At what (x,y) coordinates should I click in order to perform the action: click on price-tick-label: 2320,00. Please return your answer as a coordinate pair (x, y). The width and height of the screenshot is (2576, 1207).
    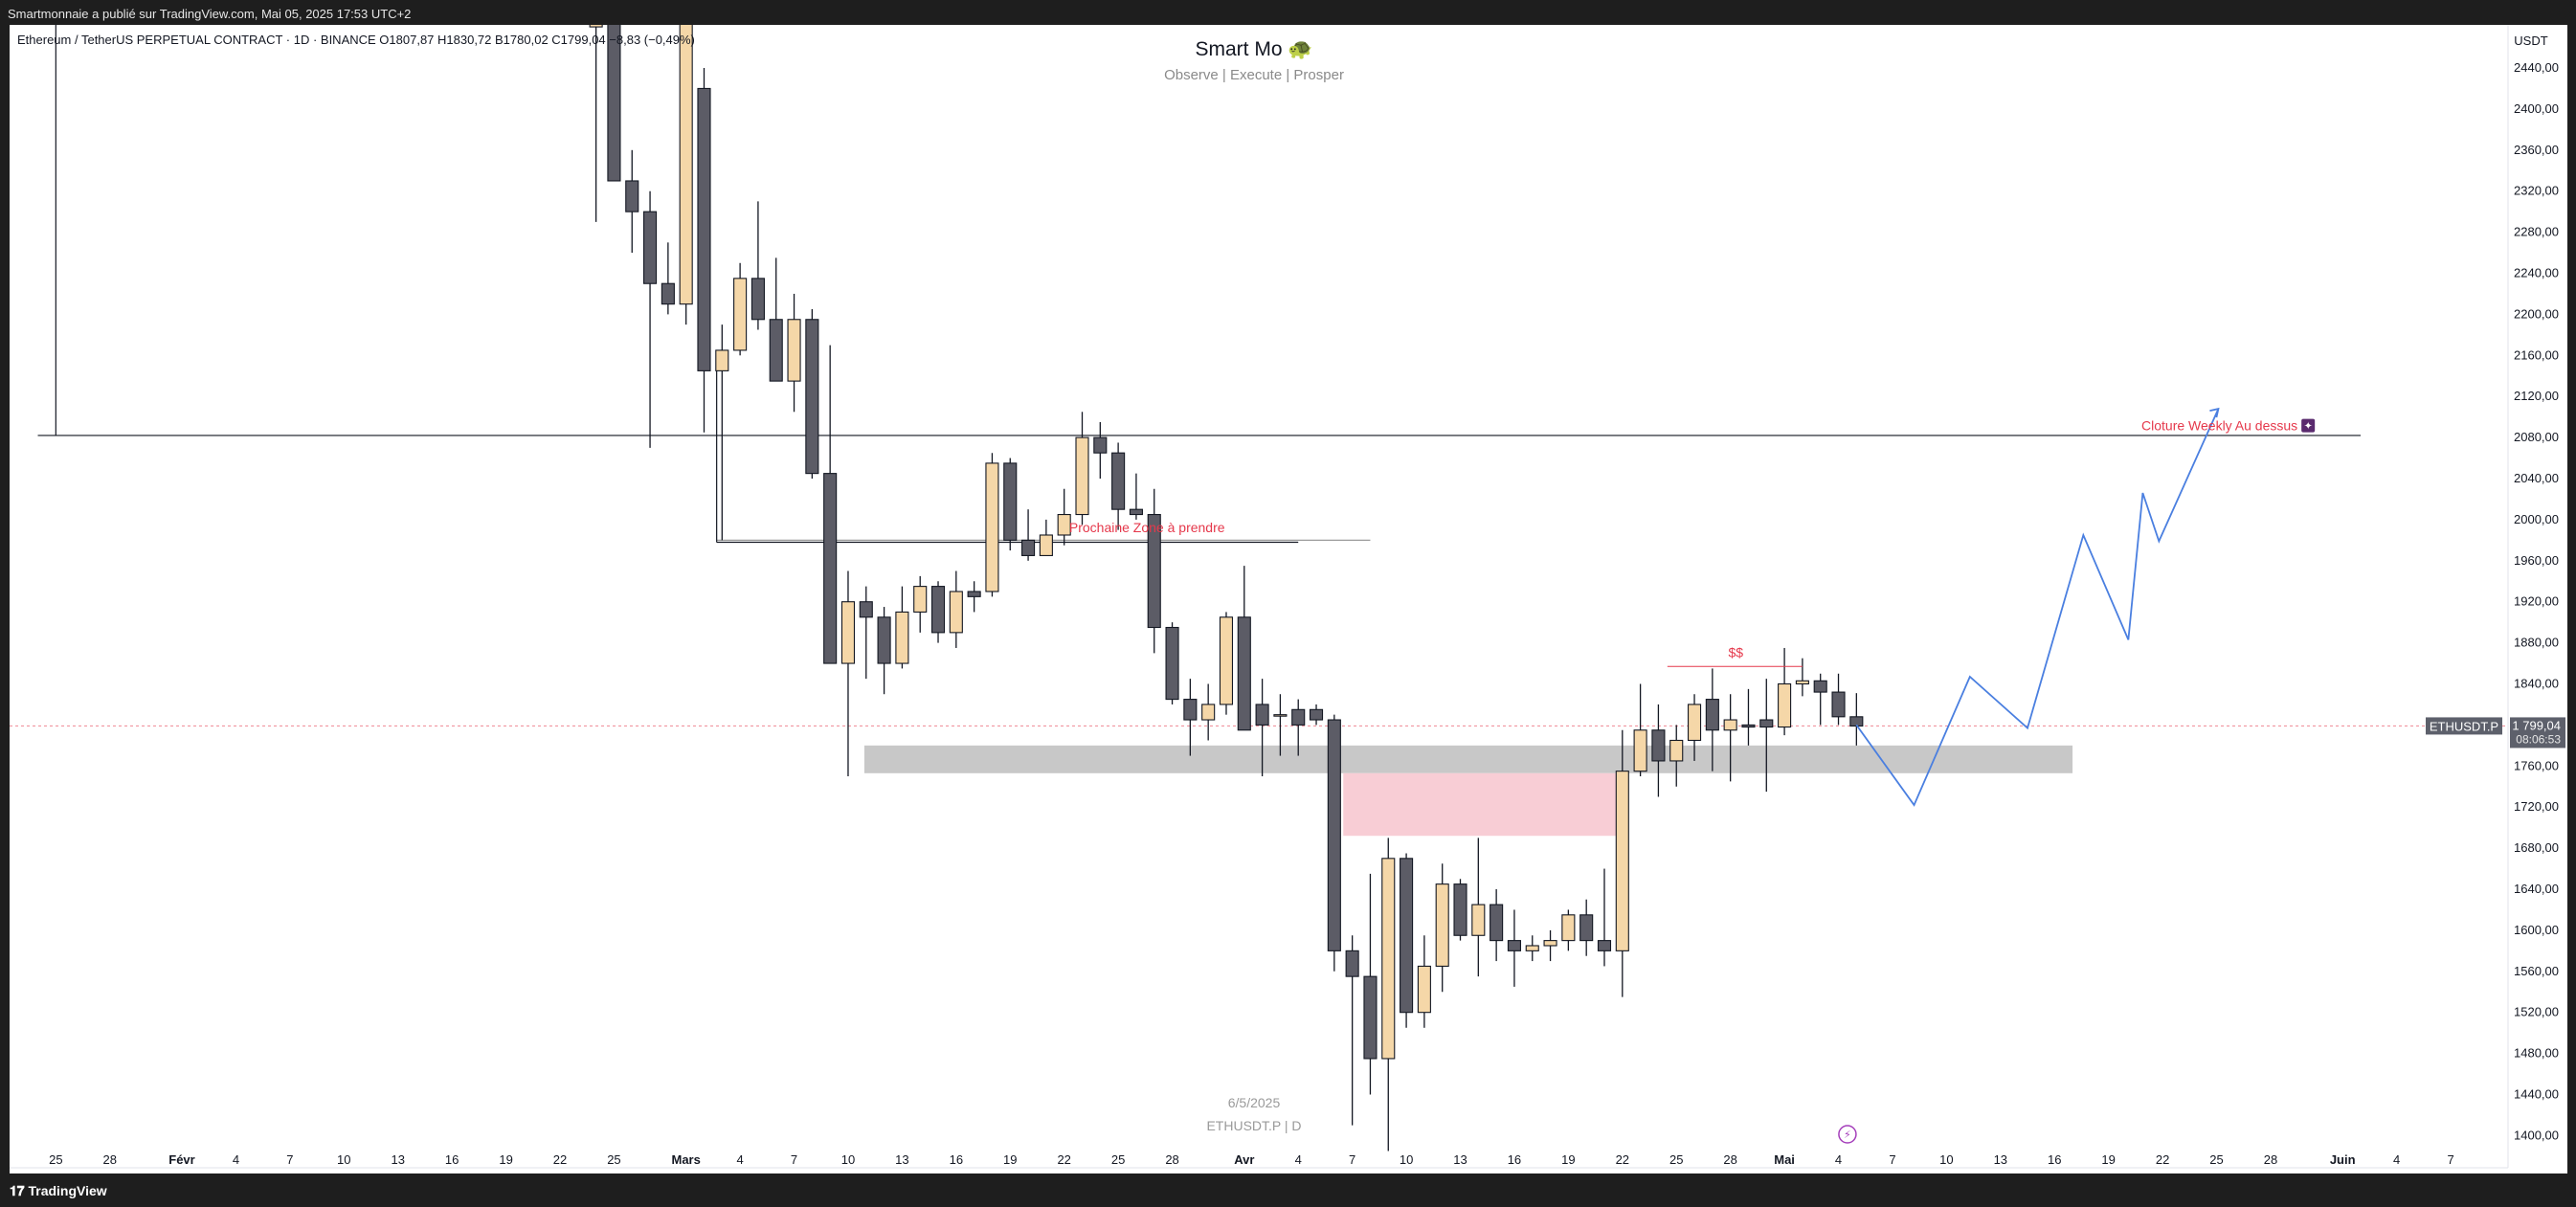
    Looking at the image, I should click on (2537, 191).